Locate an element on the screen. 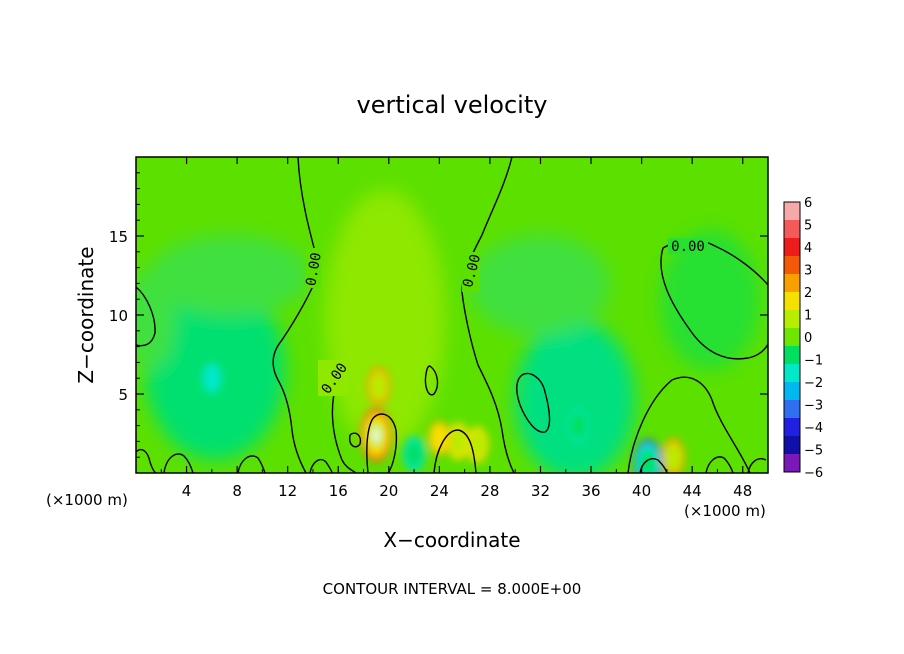 The height and width of the screenshot is (654, 904). x-tick-label: 12 is located at coordinates (287, 491).